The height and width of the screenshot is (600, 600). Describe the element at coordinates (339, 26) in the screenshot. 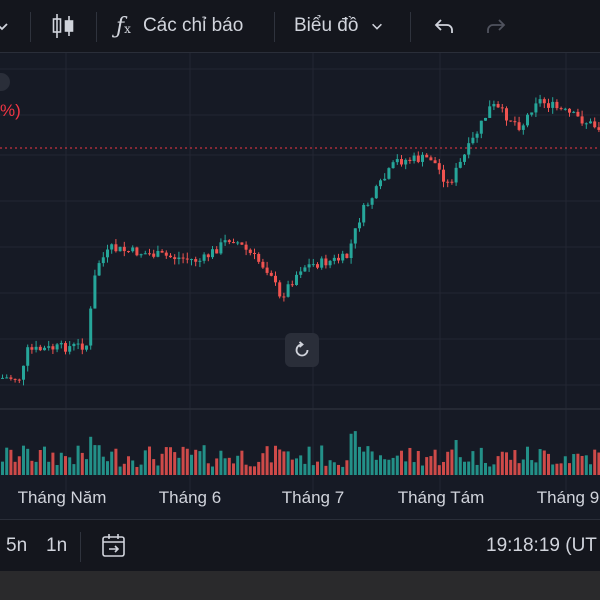

I see `chart-type-button: Biểu đồ` at that location.